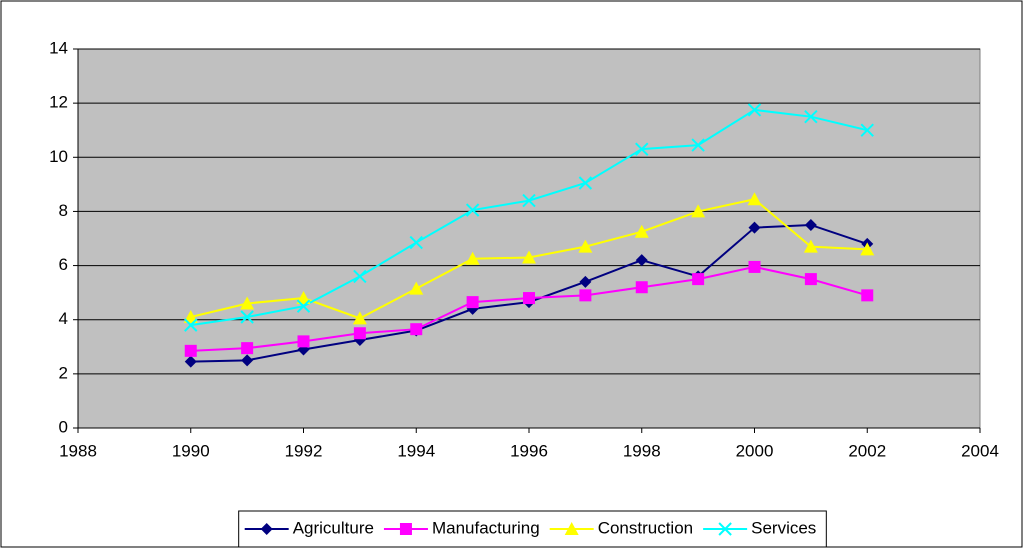 The width and height of the screenshot is (1024, 555). Describe the element at coordinates (867, 450) in the screenshot. I see `x-tick-label: 2002` at that location.